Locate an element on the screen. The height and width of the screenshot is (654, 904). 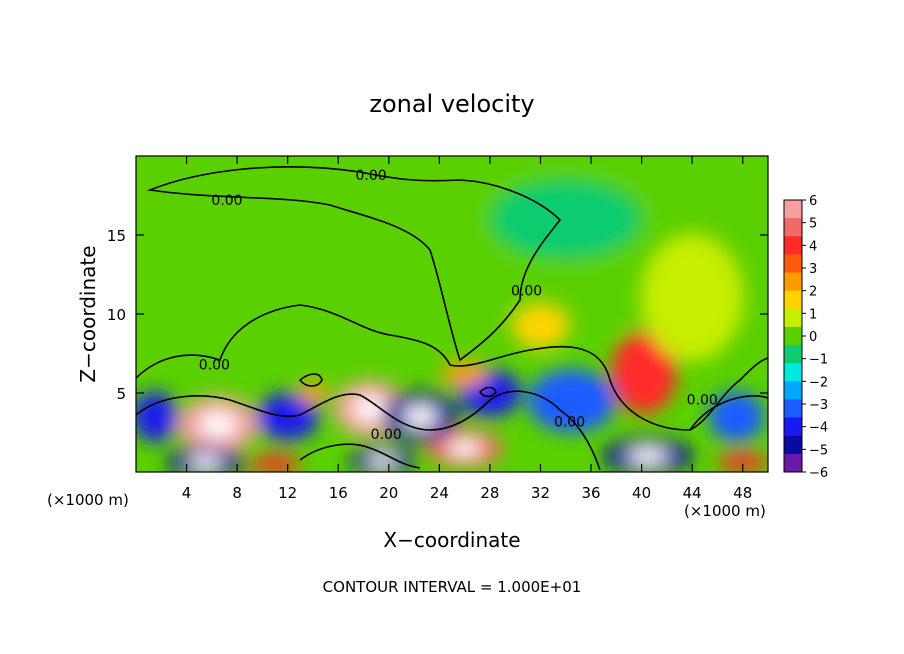
x-tick-label: 32 is located at coordinates (540, 493).